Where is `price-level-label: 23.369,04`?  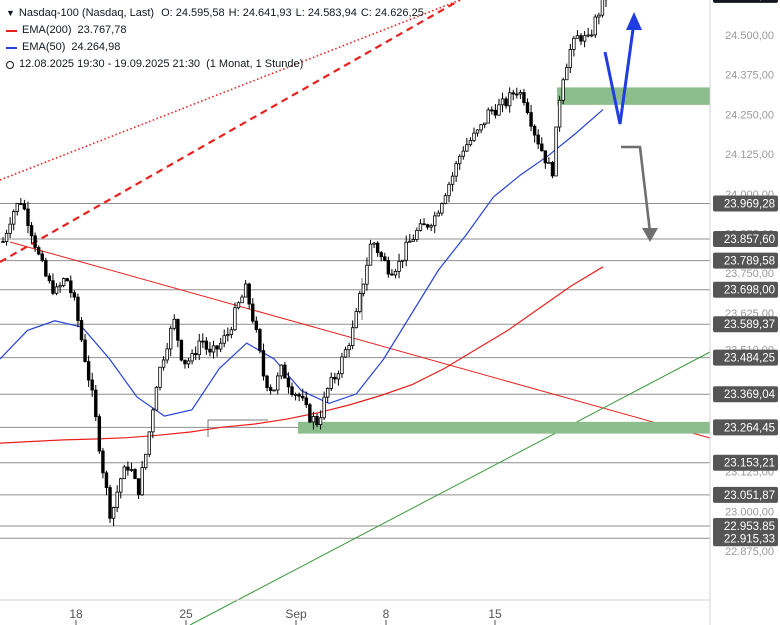
price-level-label: 23.369,04 is located at coordinates (750, 395).